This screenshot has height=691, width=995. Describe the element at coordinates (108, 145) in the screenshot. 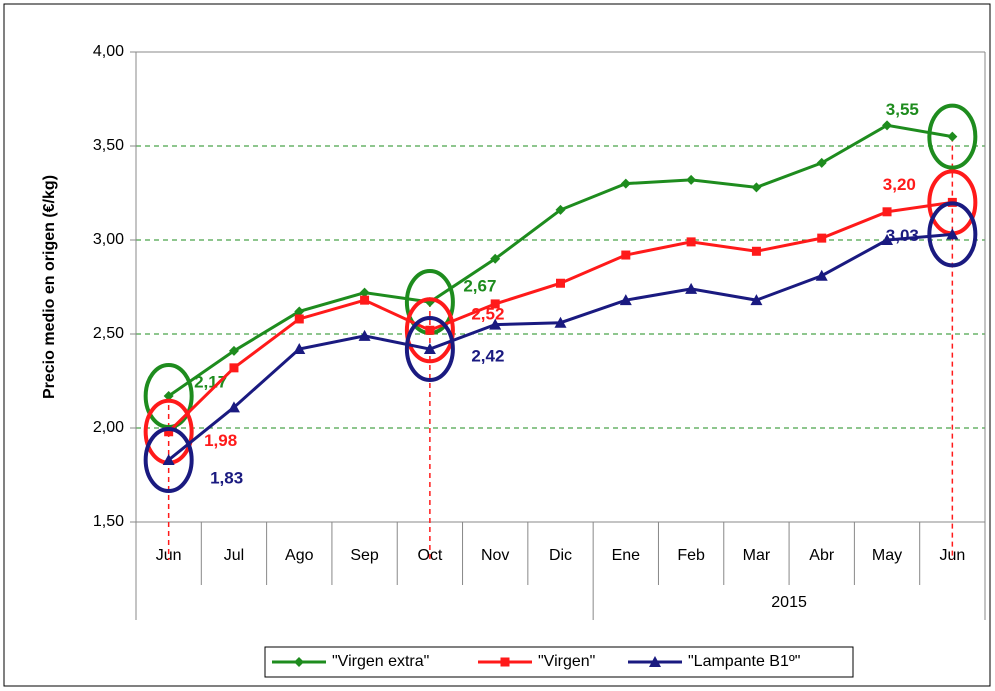

I see `y-tick-label: 3,50` at that location.